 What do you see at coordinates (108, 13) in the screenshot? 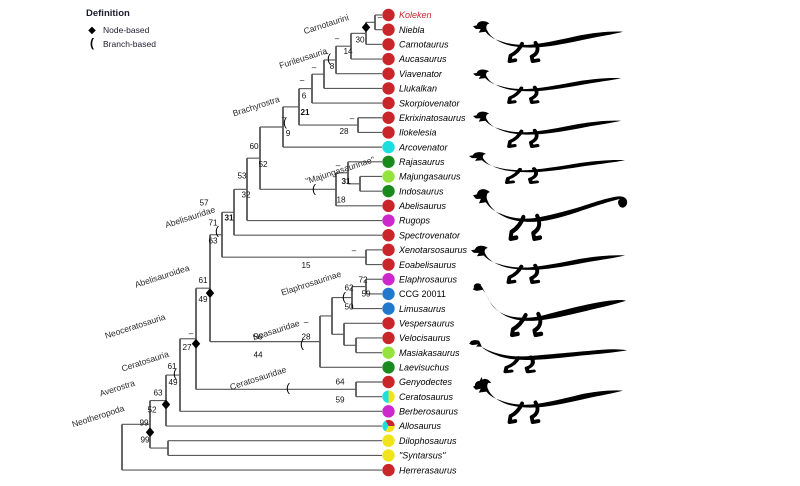
I see `legend-title: Definition` at bounding box center [108, 13].